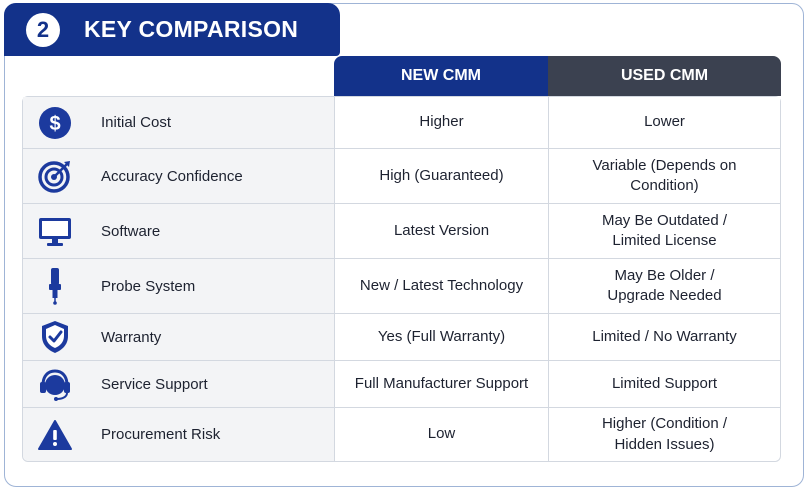 The image size is (810, 490). Describe the element at coordinates (131, 337) in the screenshot. I see `feature-label: Warranty` at that location.